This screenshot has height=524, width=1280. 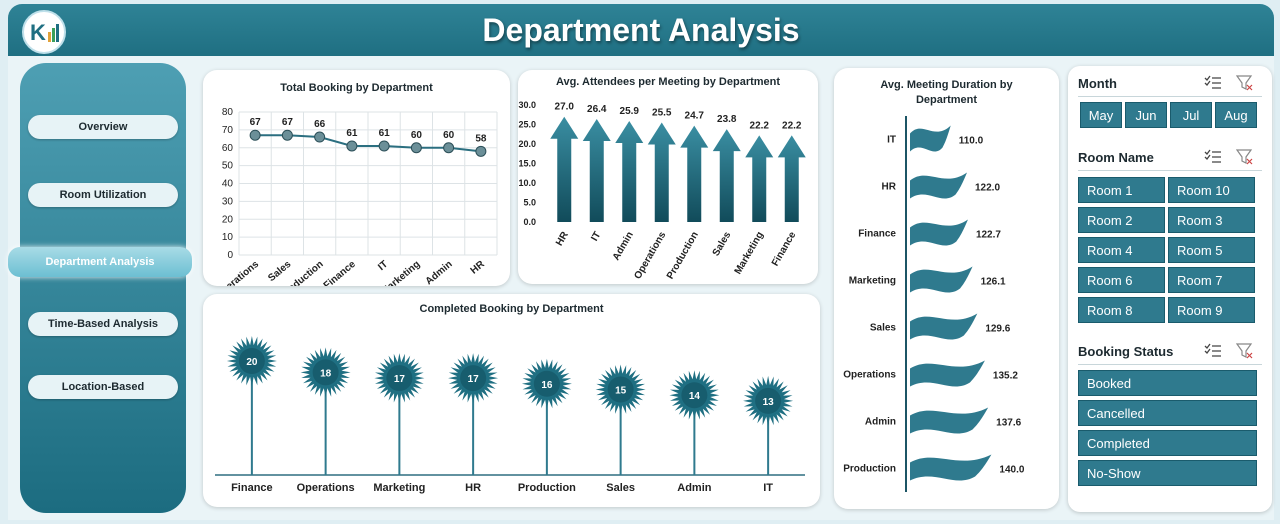 I want to click on slicer-room-1: Room 1, so click(x=1121, y=190).